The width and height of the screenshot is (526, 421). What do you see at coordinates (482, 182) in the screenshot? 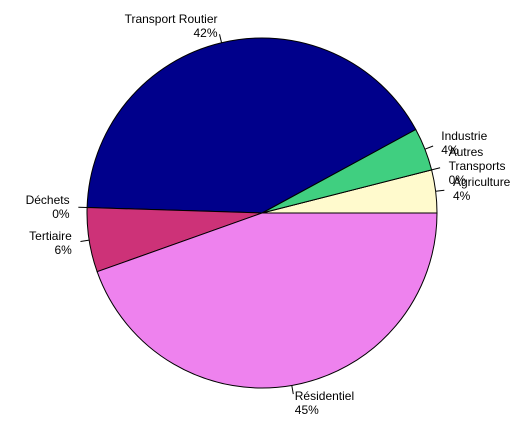
I see `category-label: Agriculture` at bounding box center [482, 182].